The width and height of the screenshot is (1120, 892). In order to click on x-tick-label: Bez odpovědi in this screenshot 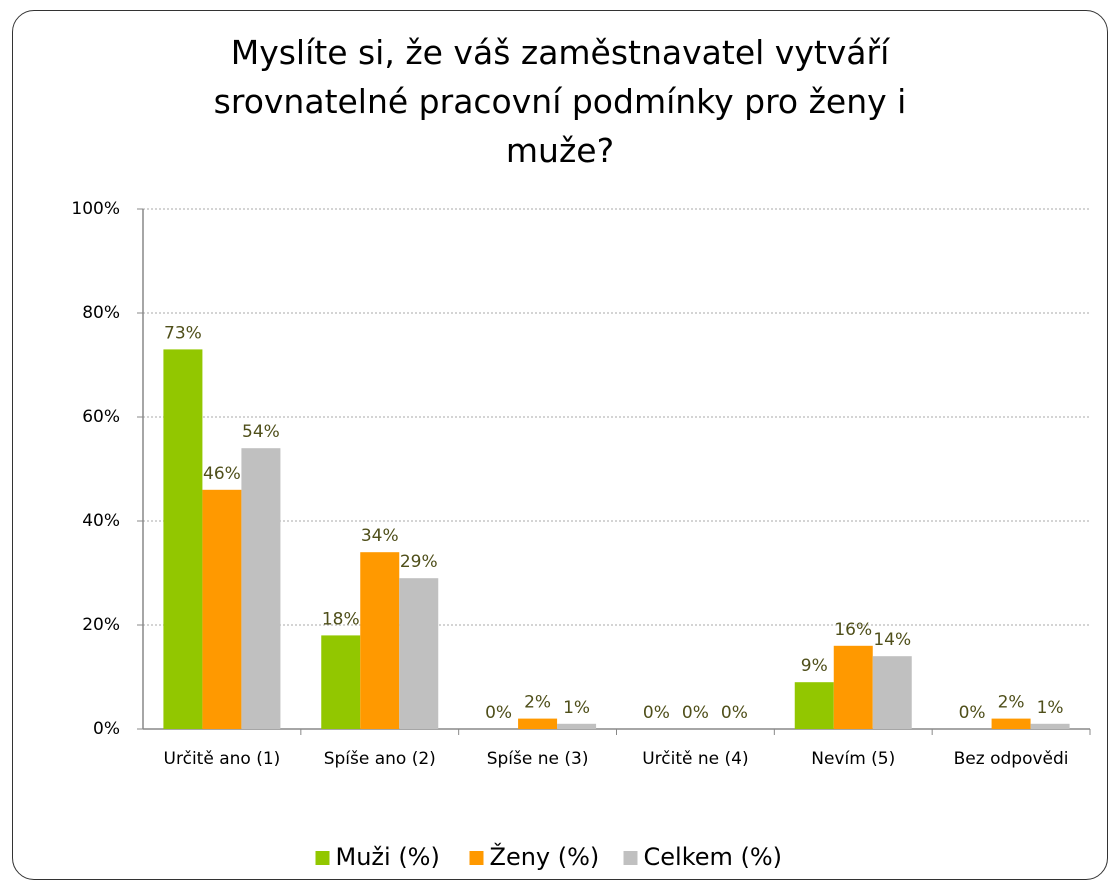, I will do `click(1011, 759)`.